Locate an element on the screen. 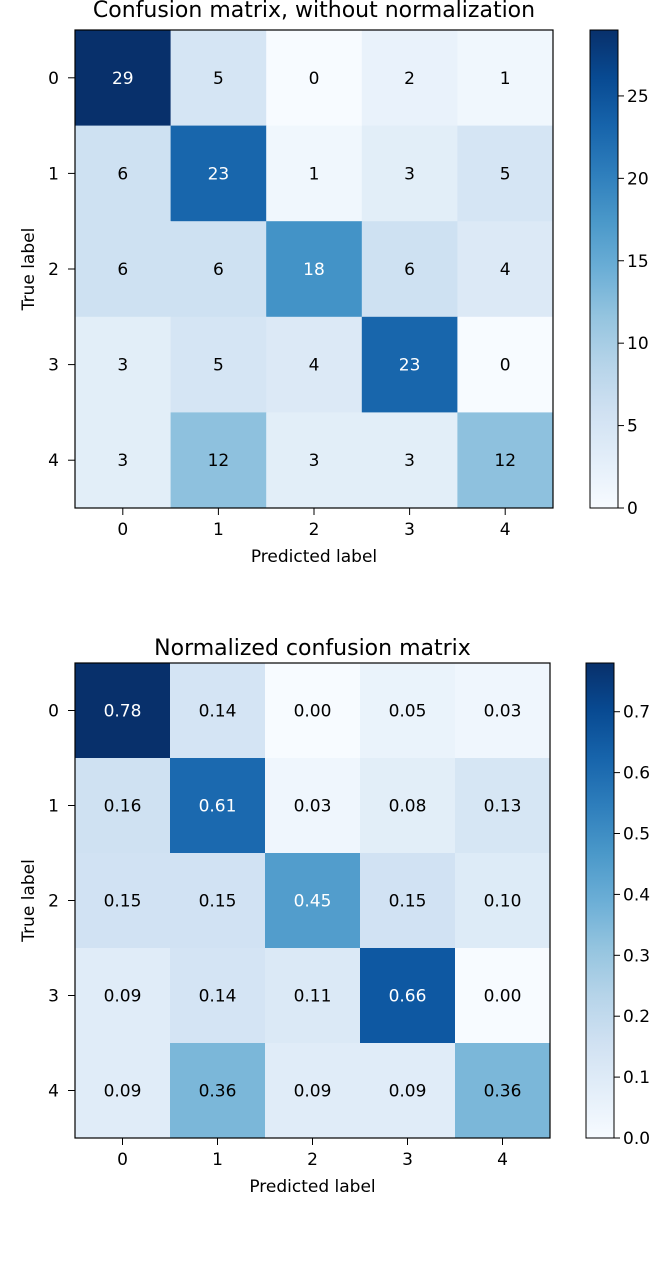 This screenshot has height=1261, width=666. cell-label: 0.10 is located at coordinates (503, 902).